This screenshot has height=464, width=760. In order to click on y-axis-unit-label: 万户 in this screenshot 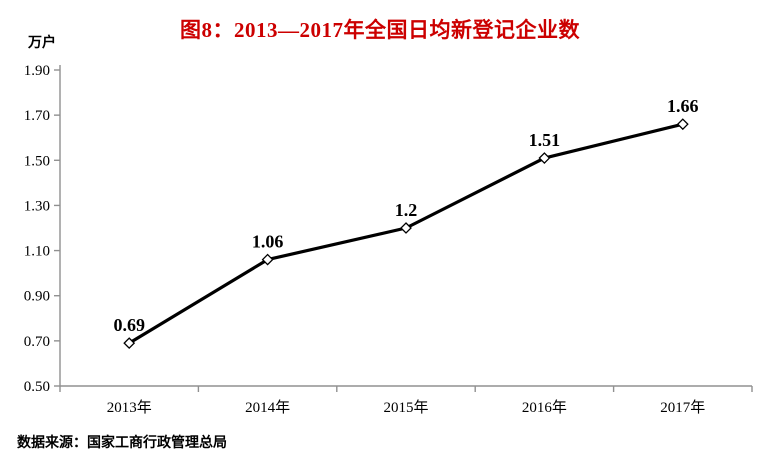, I will do `click(42, 43)`.